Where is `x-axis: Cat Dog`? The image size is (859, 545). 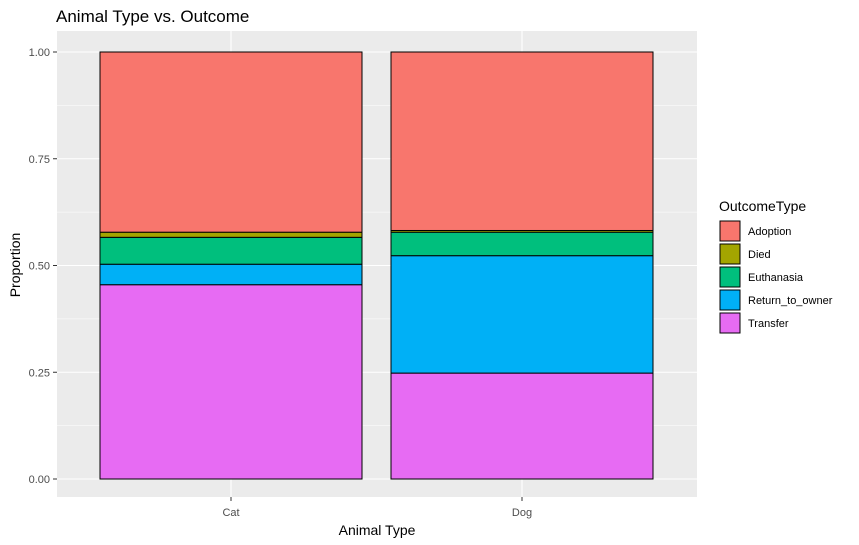
x-axis: Cat Dog is located at coordinates (377, 508).